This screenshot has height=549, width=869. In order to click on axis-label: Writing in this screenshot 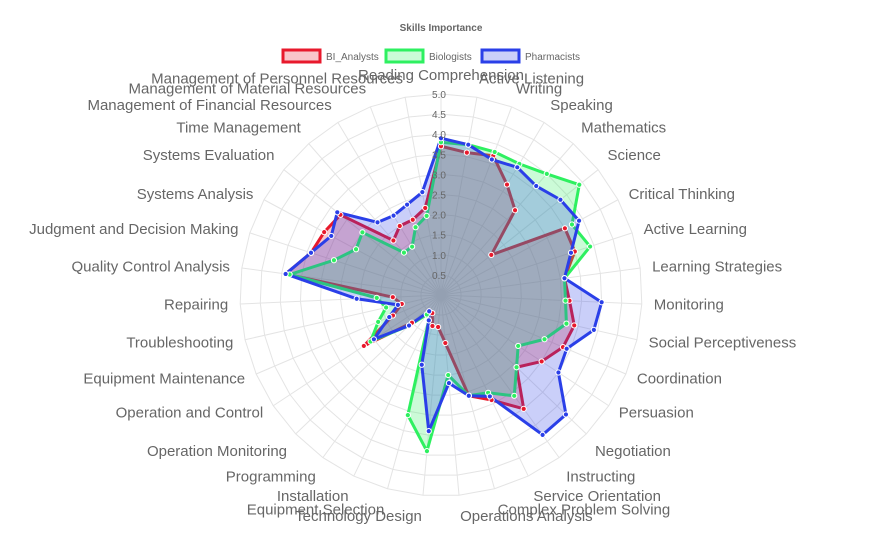, I will do `click(539, 89)`.